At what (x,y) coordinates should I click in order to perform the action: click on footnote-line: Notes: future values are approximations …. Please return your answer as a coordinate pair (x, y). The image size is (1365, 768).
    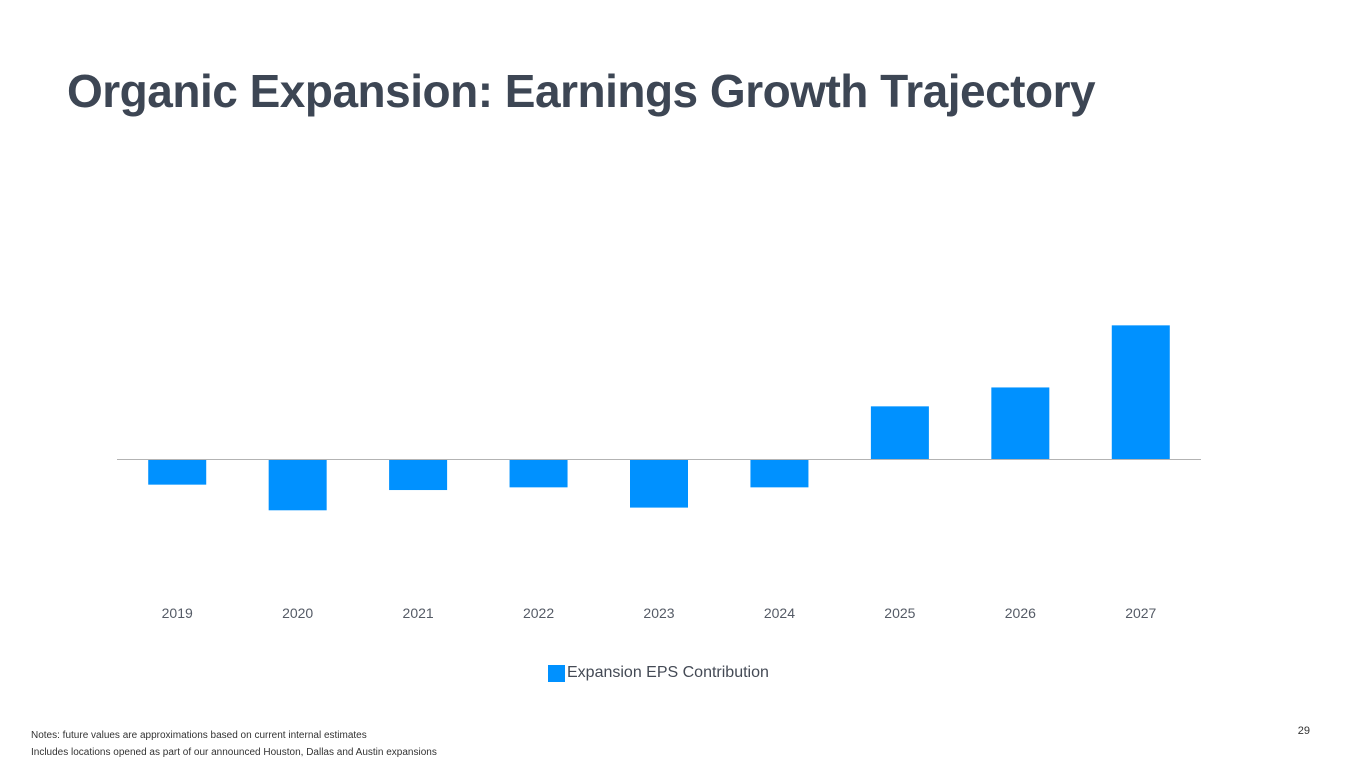
    Looking at the image, I should click on (199, 735).